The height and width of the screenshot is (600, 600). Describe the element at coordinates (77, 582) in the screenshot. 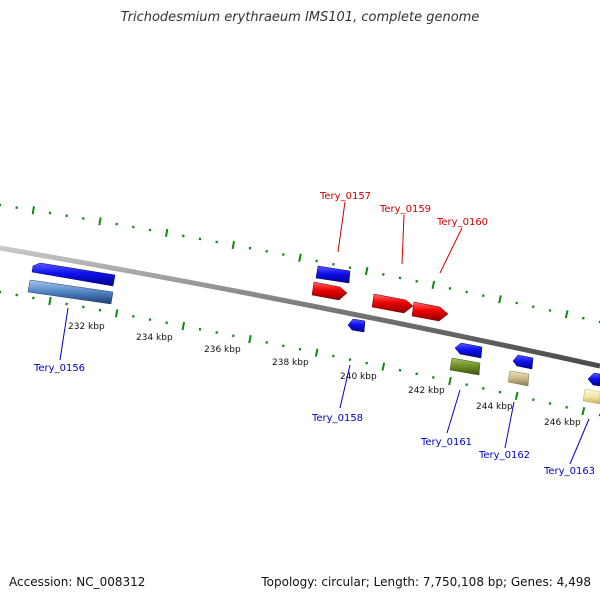

I see `accession-text: Accession: NC_008312` at that location.